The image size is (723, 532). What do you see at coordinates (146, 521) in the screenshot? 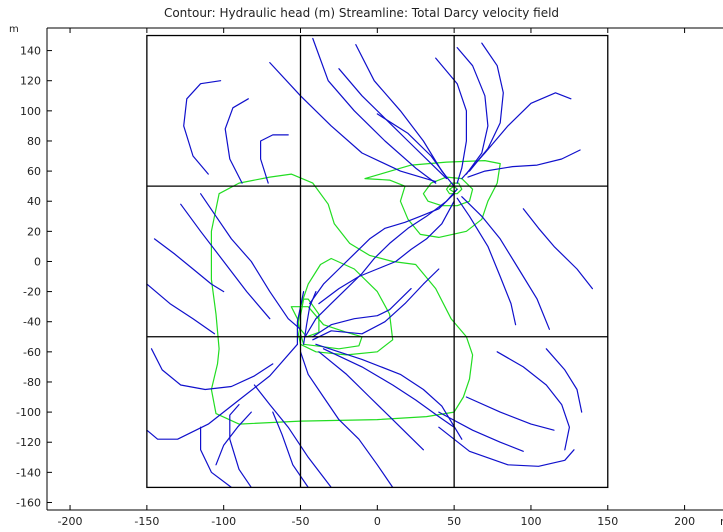
I see `x-tick-label: -150` at bounding box center [146, 521].